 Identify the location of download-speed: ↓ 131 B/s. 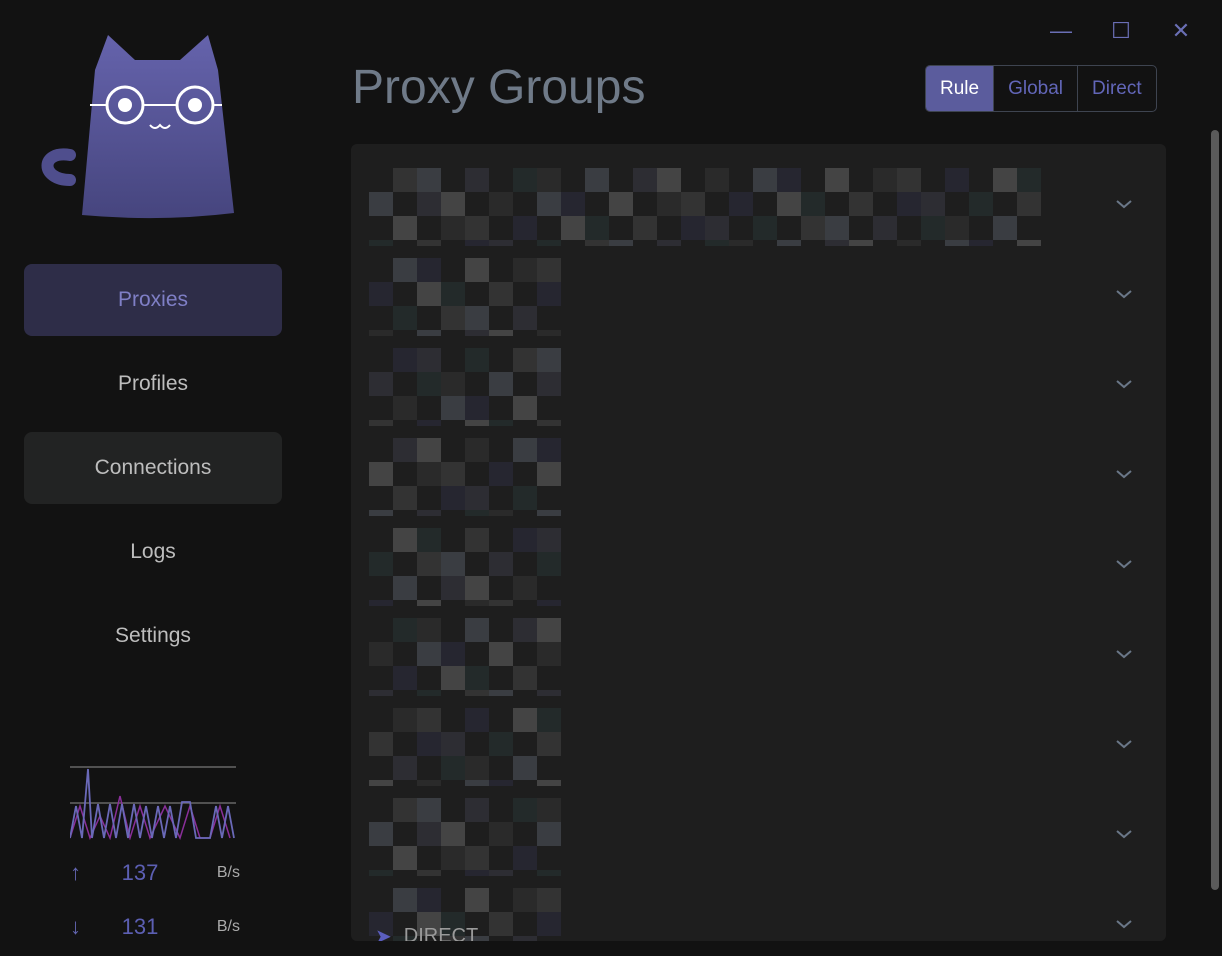
(155, 926).